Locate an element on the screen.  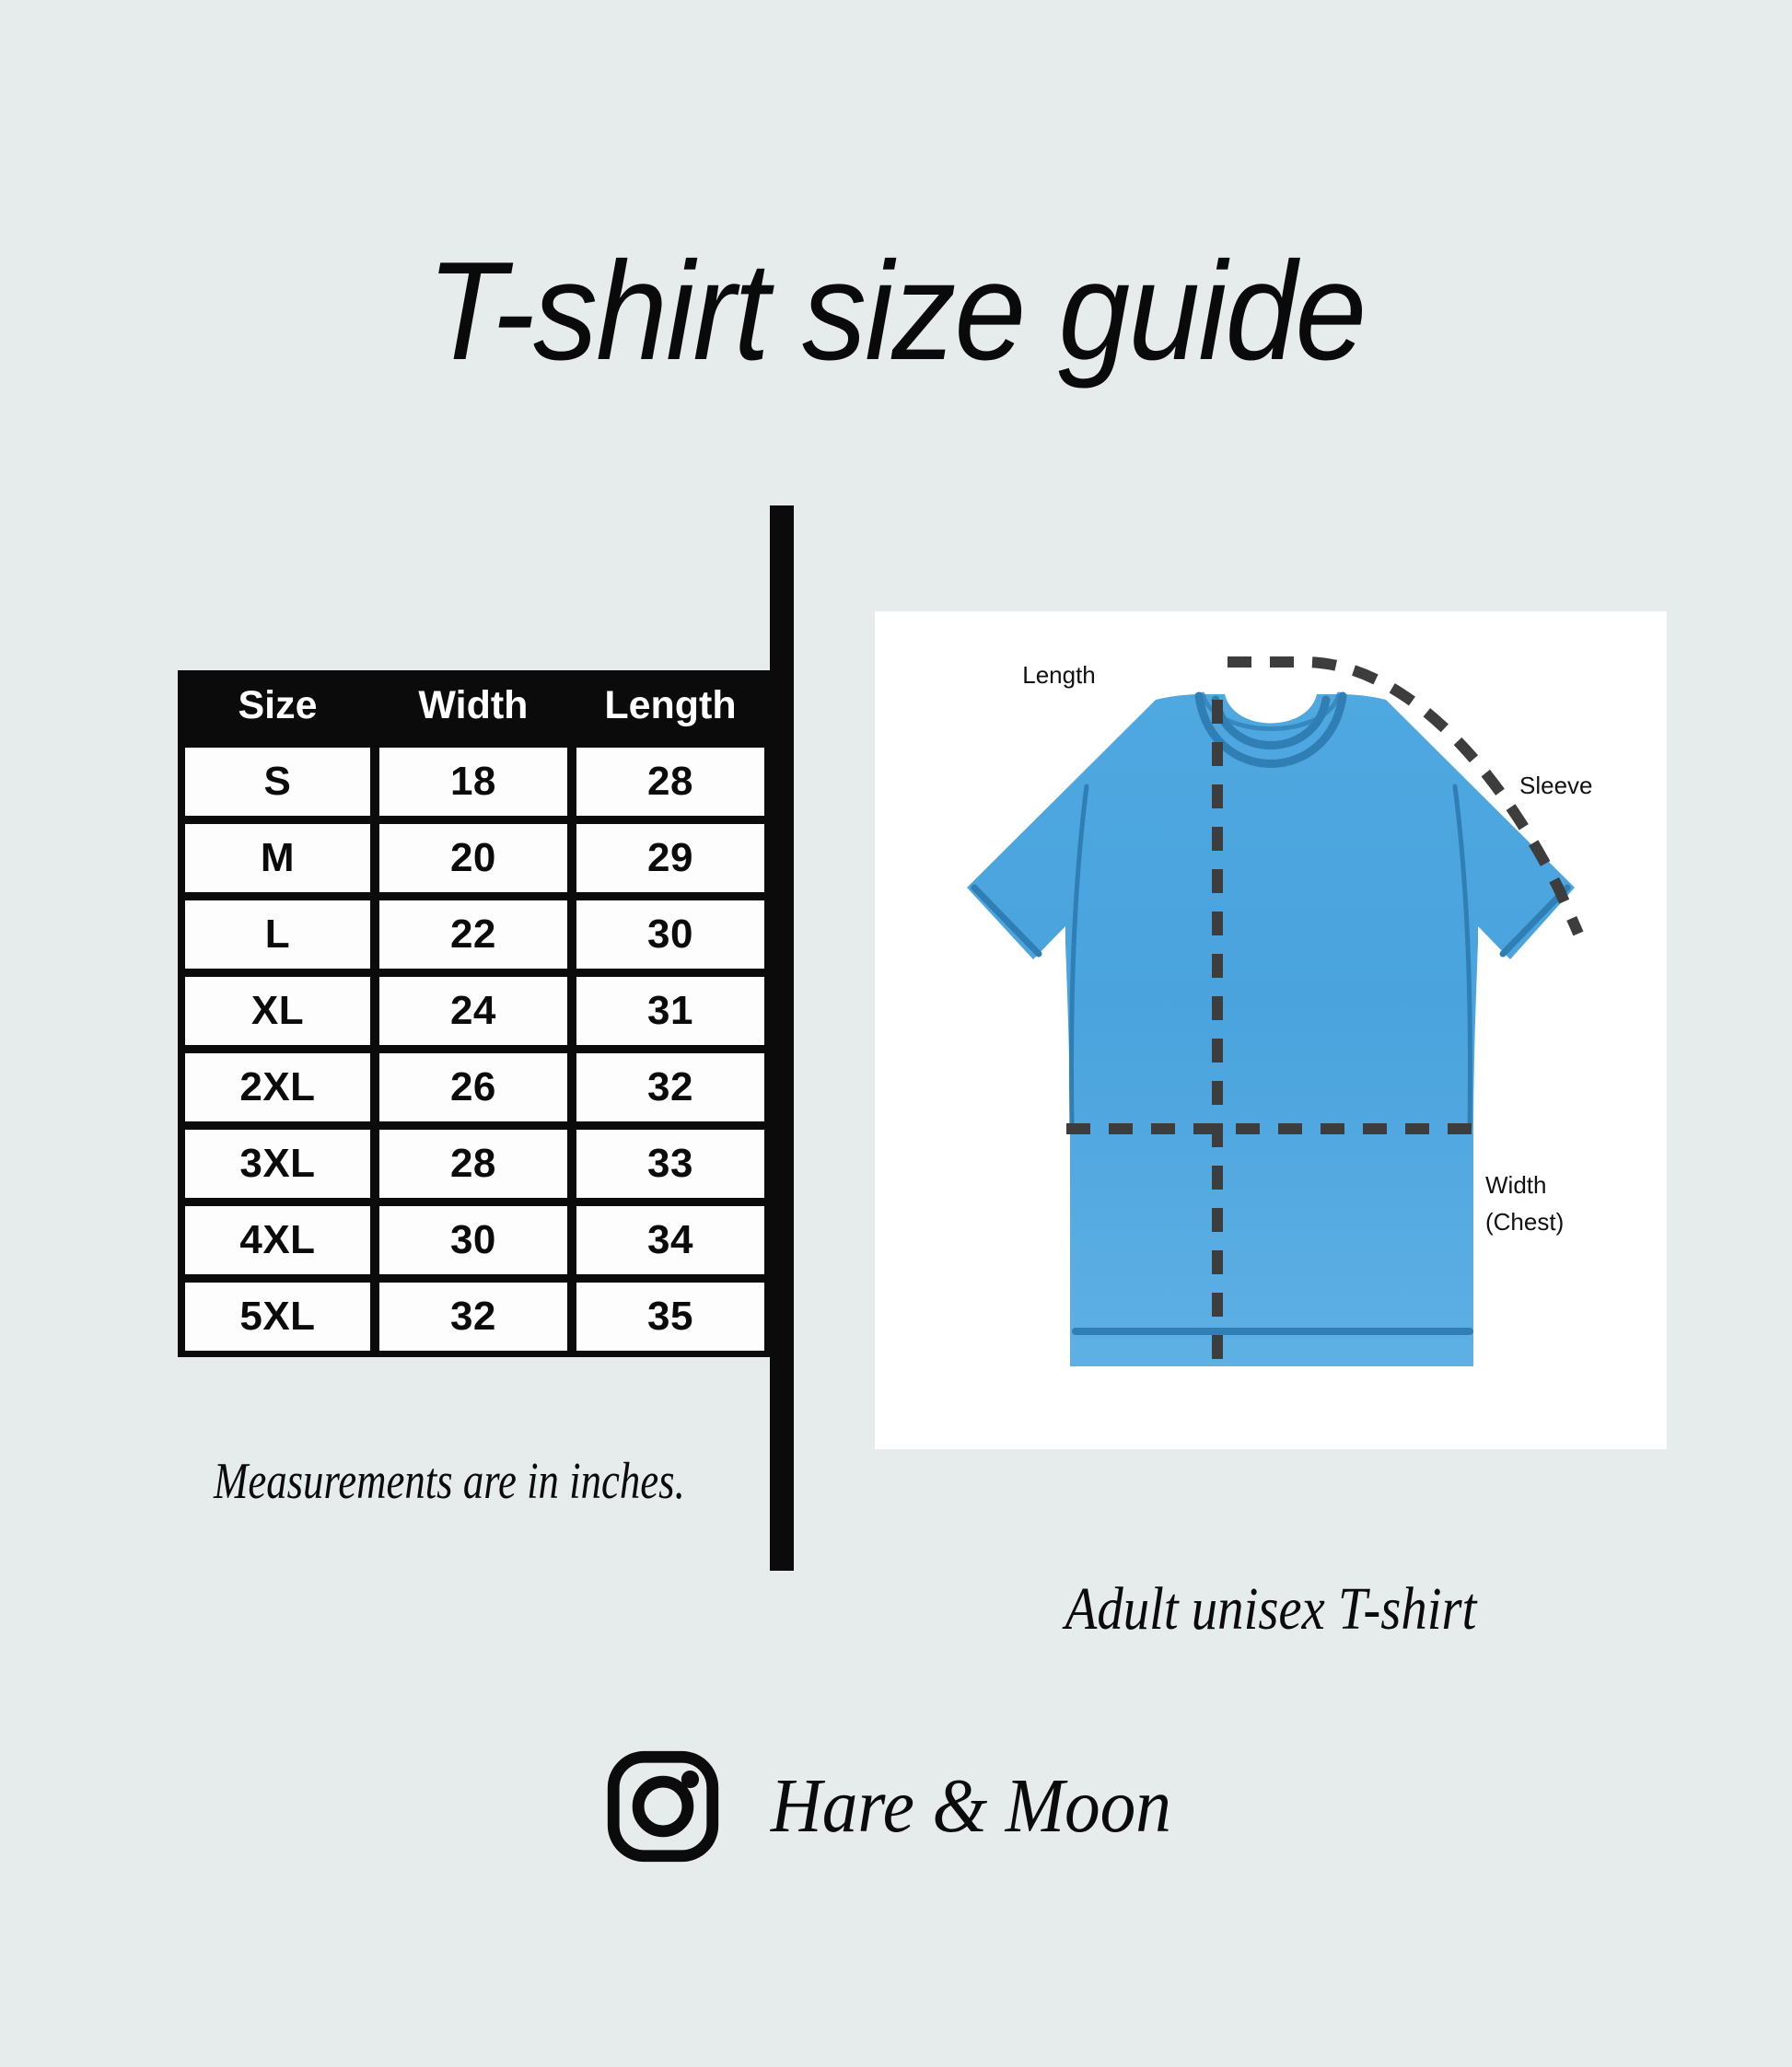
measurements-note: Measurements are in inches. is located at coordinates (449, 1482).